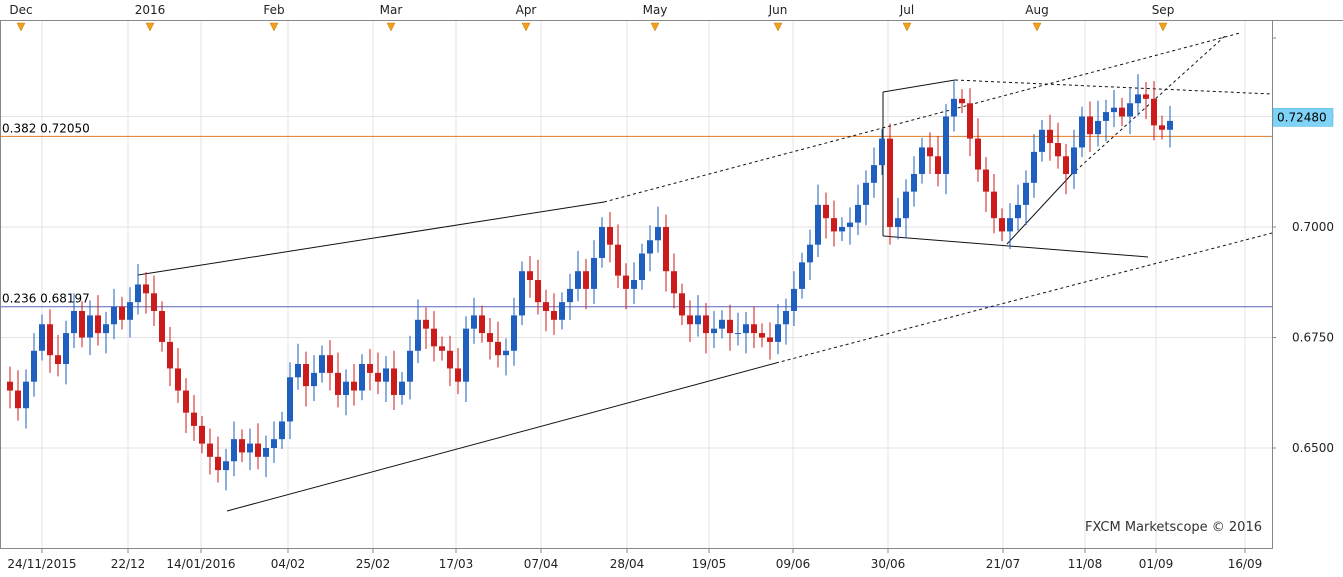 Image resolution: width=1343 pixels, height=577 pixels. What do you see at coordinates (1163, 10) in the screenshot?
I see `month-label: Sep` at bounding box center [1163, 10].